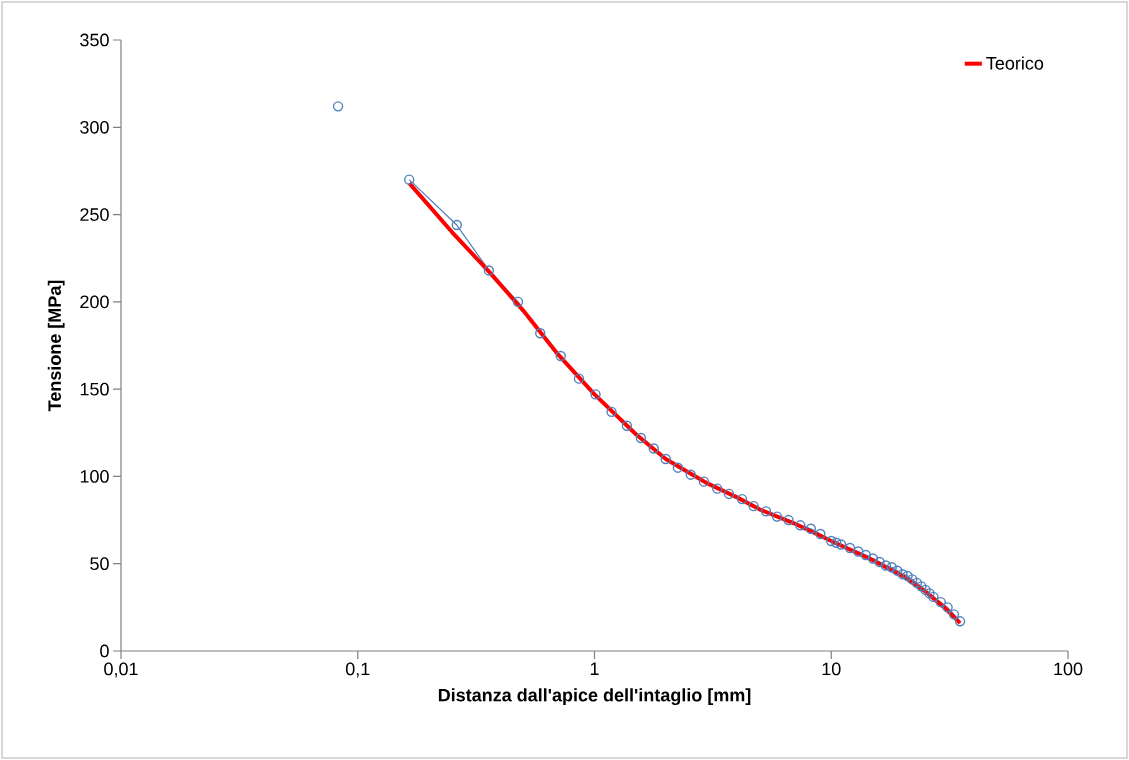 This screenshot has height=760, width=1129. What do you see at coordinates (104, 651) in the screenshot?
I see `y-tick-label: 0` at bounding box center [104, 651].